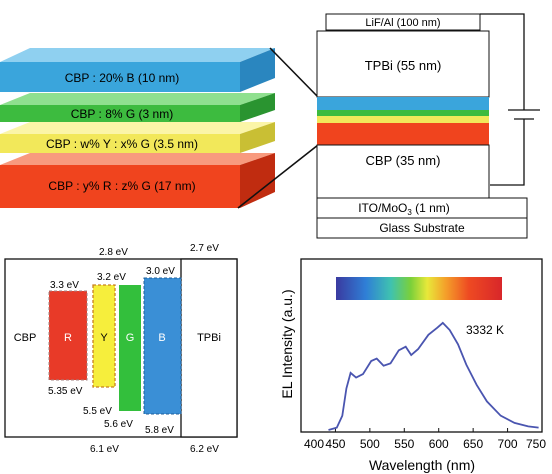 The width and height of the screenshot is (552, 474). I want to click on cbp-layer-label: CBP (35 nm), so click(403, 160).